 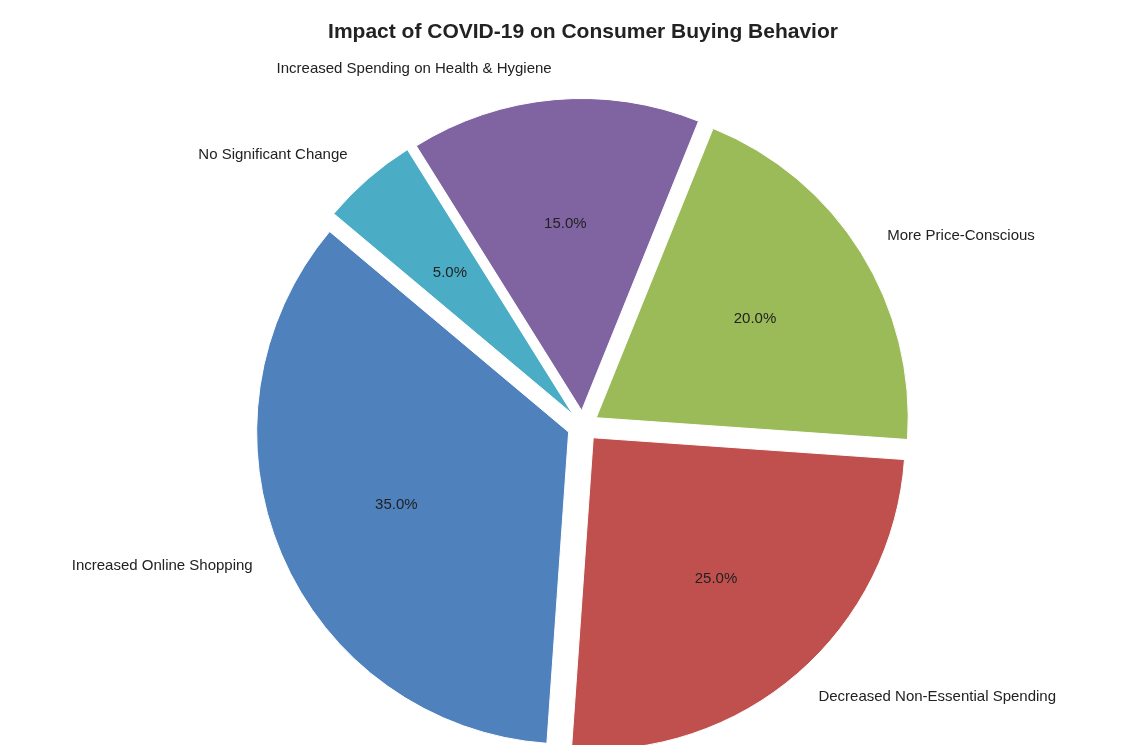 I want to click on data-label: 20.0%, so click(x=755, y=317).